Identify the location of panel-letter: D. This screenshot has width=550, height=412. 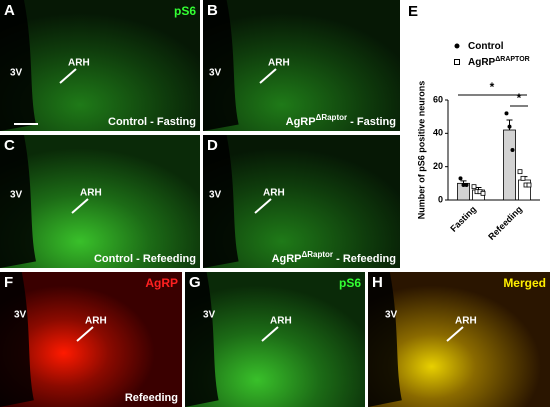
(212, 145).